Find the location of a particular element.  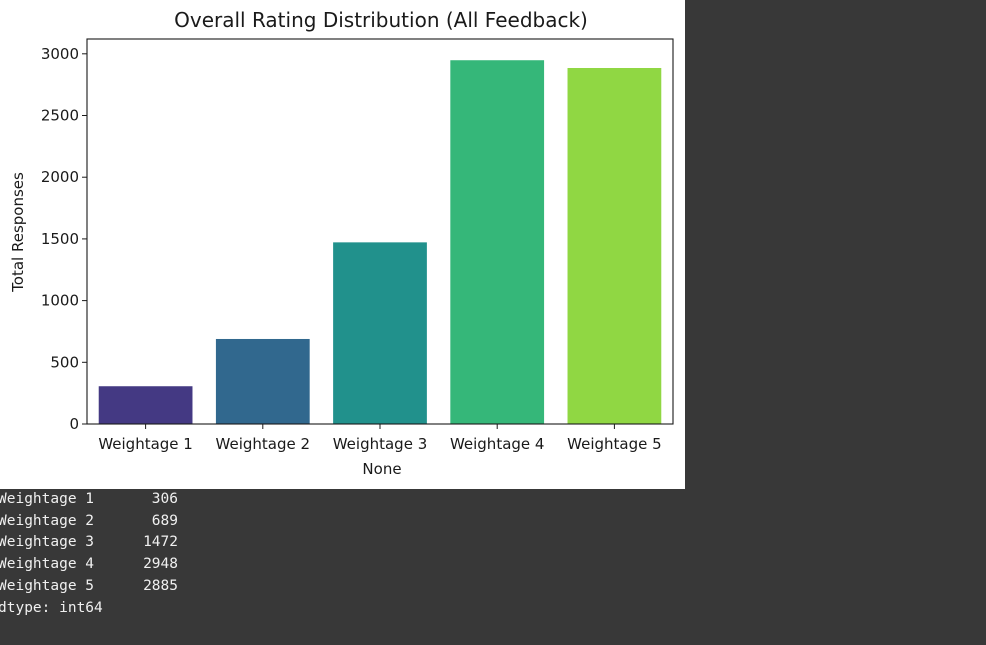

output-row-value: 689 is located at coordinates (164, 520).